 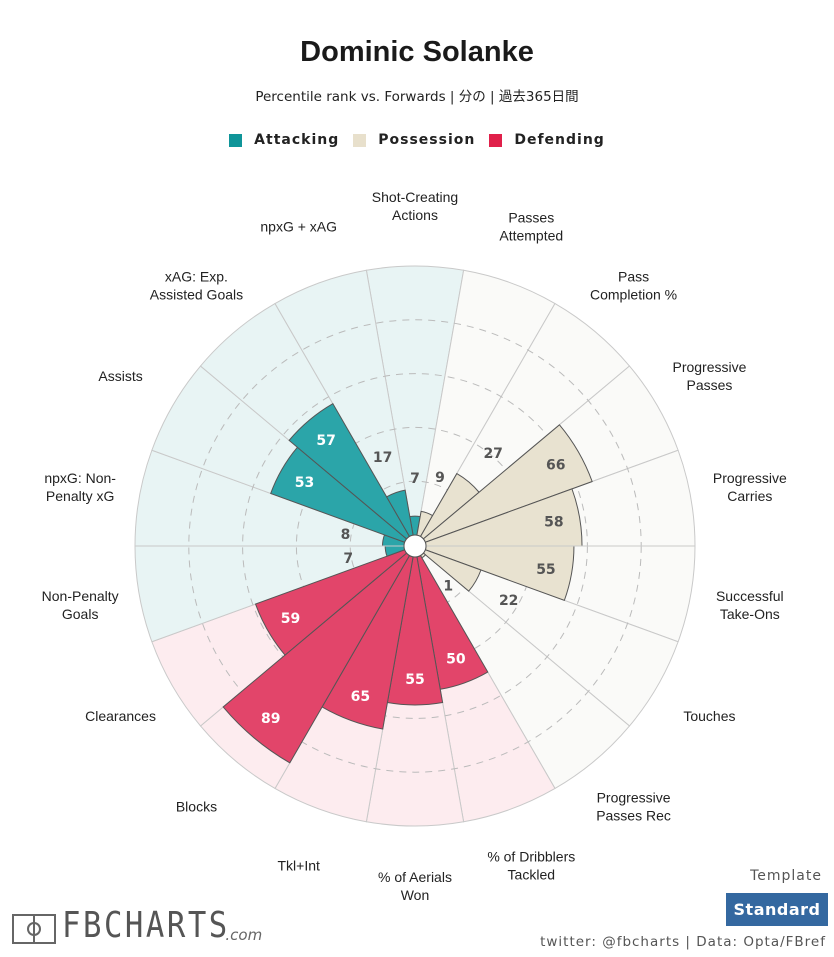 What do you see at coordinates (297, 140) in the screenshot?
I see `legend-label: Attacking` at bounding box center [297, 140].